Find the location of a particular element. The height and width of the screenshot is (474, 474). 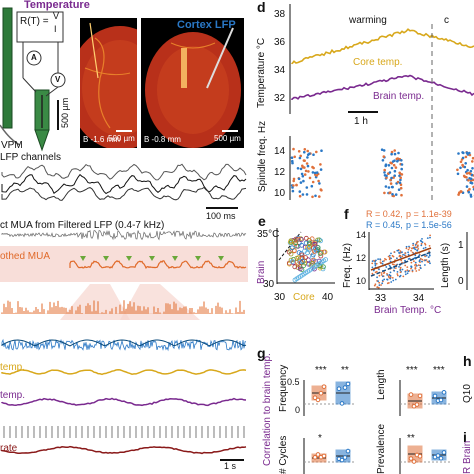

rate-label: rate is located at coordinates (9, 448).